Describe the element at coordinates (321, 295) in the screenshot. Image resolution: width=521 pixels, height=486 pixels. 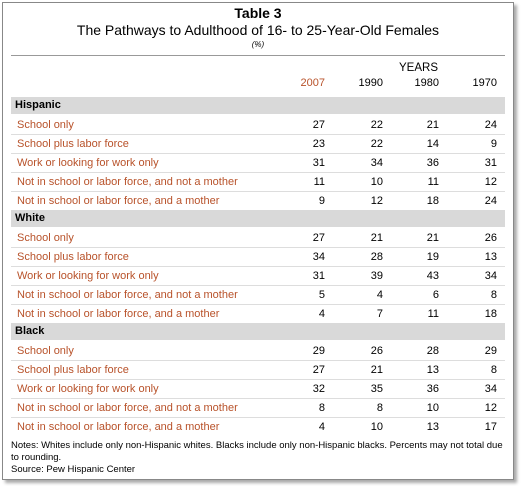
I see `cell-value: 5` at that location.